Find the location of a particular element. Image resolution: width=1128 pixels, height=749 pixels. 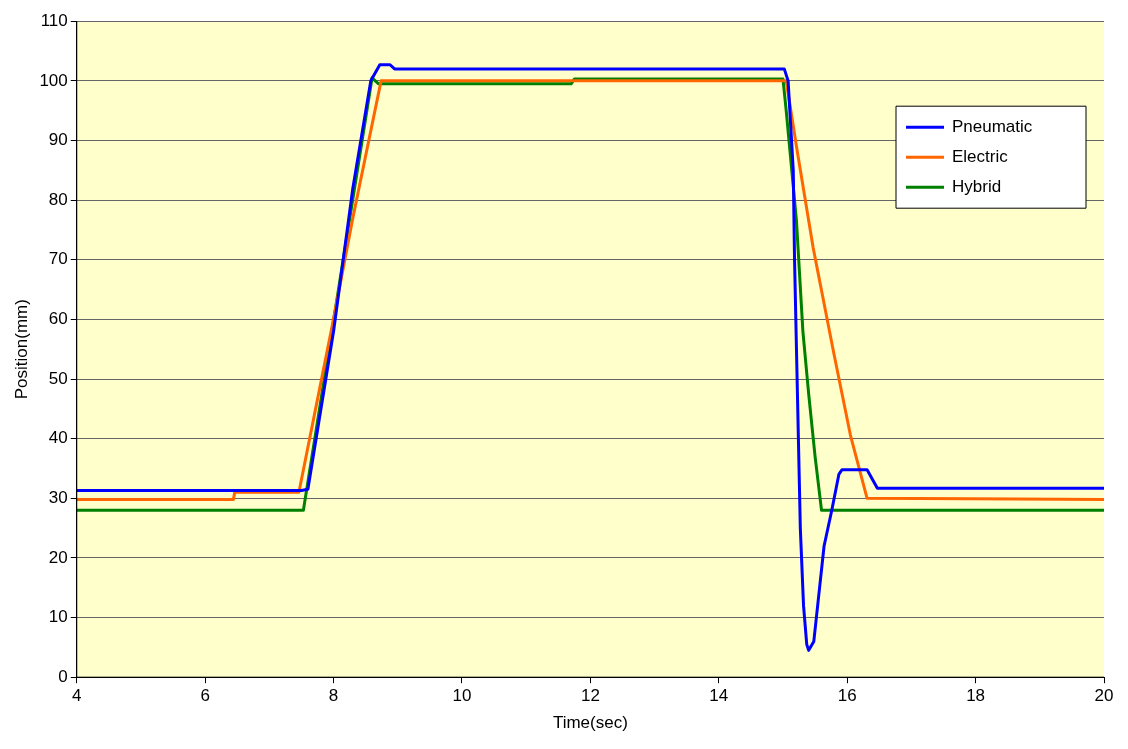

y-tick-label: 90 is located at coordinates (58, 140).